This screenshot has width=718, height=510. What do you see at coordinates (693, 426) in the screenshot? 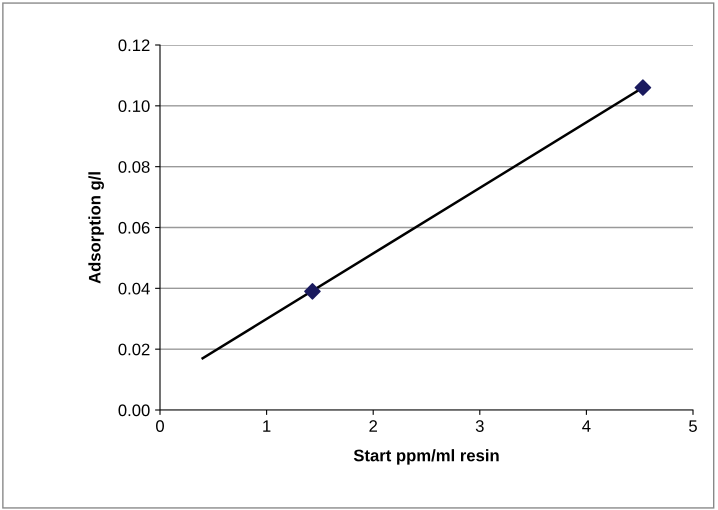
I see `x-tick-label: 5` at bounding box center [693, 426].